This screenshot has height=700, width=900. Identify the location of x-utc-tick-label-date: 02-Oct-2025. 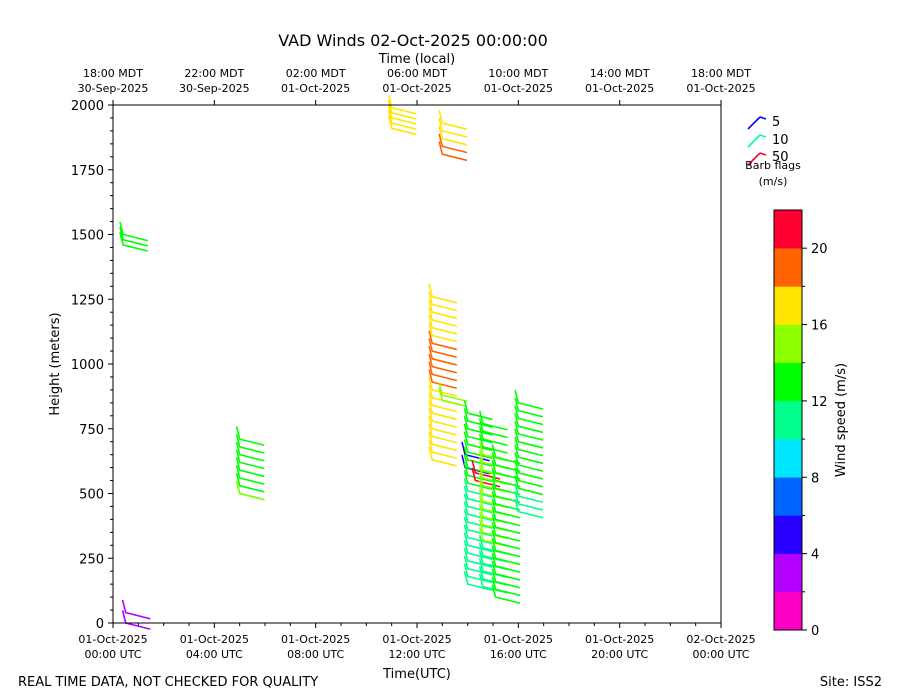
(720, 639).